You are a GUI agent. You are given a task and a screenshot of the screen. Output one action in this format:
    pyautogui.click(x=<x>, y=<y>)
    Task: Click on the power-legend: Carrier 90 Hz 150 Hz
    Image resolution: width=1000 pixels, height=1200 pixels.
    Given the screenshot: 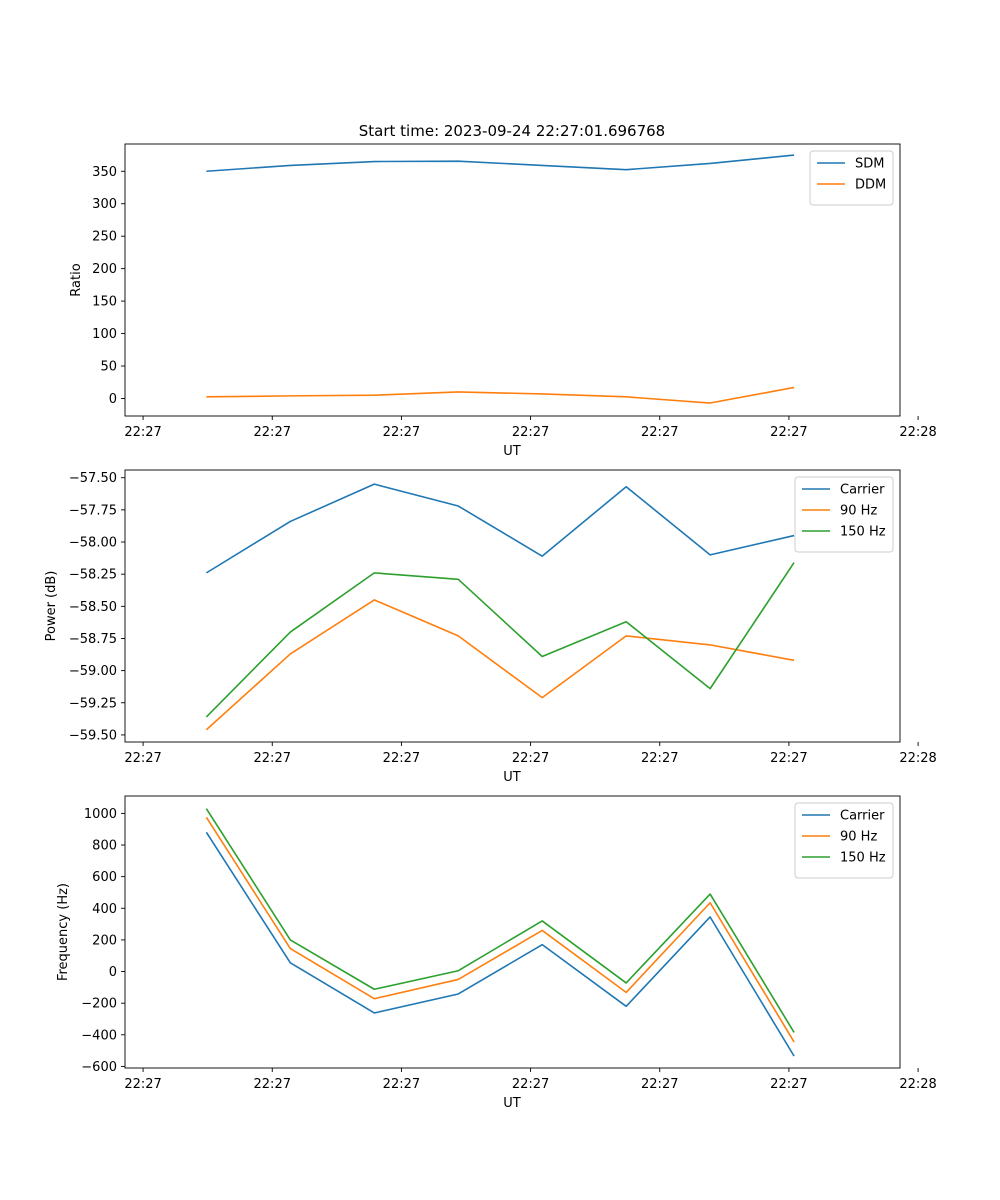 What is the action you would take?
    pyautogui.click(x=844, y=514)
    